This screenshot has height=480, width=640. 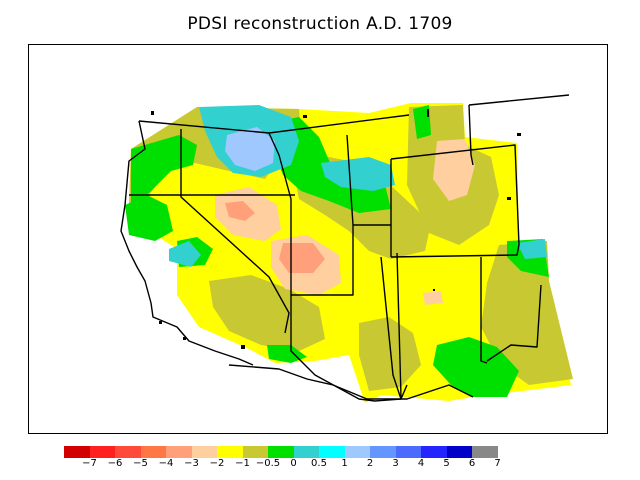 I want to click on colorbar-tick-label: 3, so click(x=395, y=463).